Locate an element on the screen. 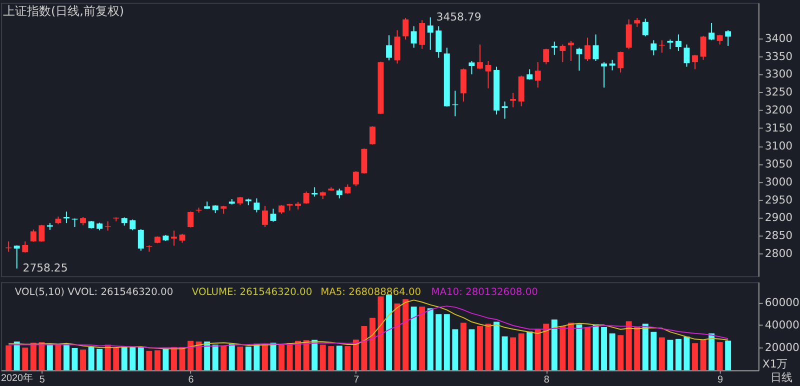 Image resolution: width=800 pixels, height=386 pixels. y-tick-label: 3350 is located at coordinates (778, 56).